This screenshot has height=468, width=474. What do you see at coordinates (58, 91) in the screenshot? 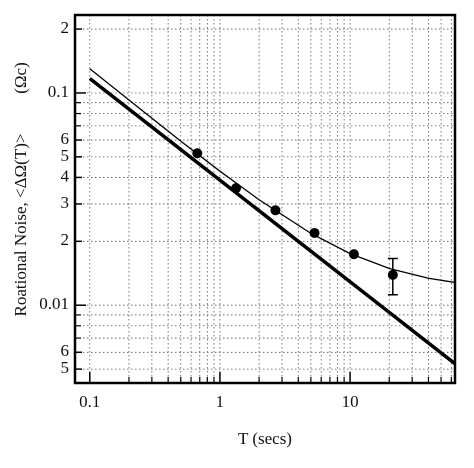
I see `y-tick-label: 0.1` at bounding box center [58, 91].